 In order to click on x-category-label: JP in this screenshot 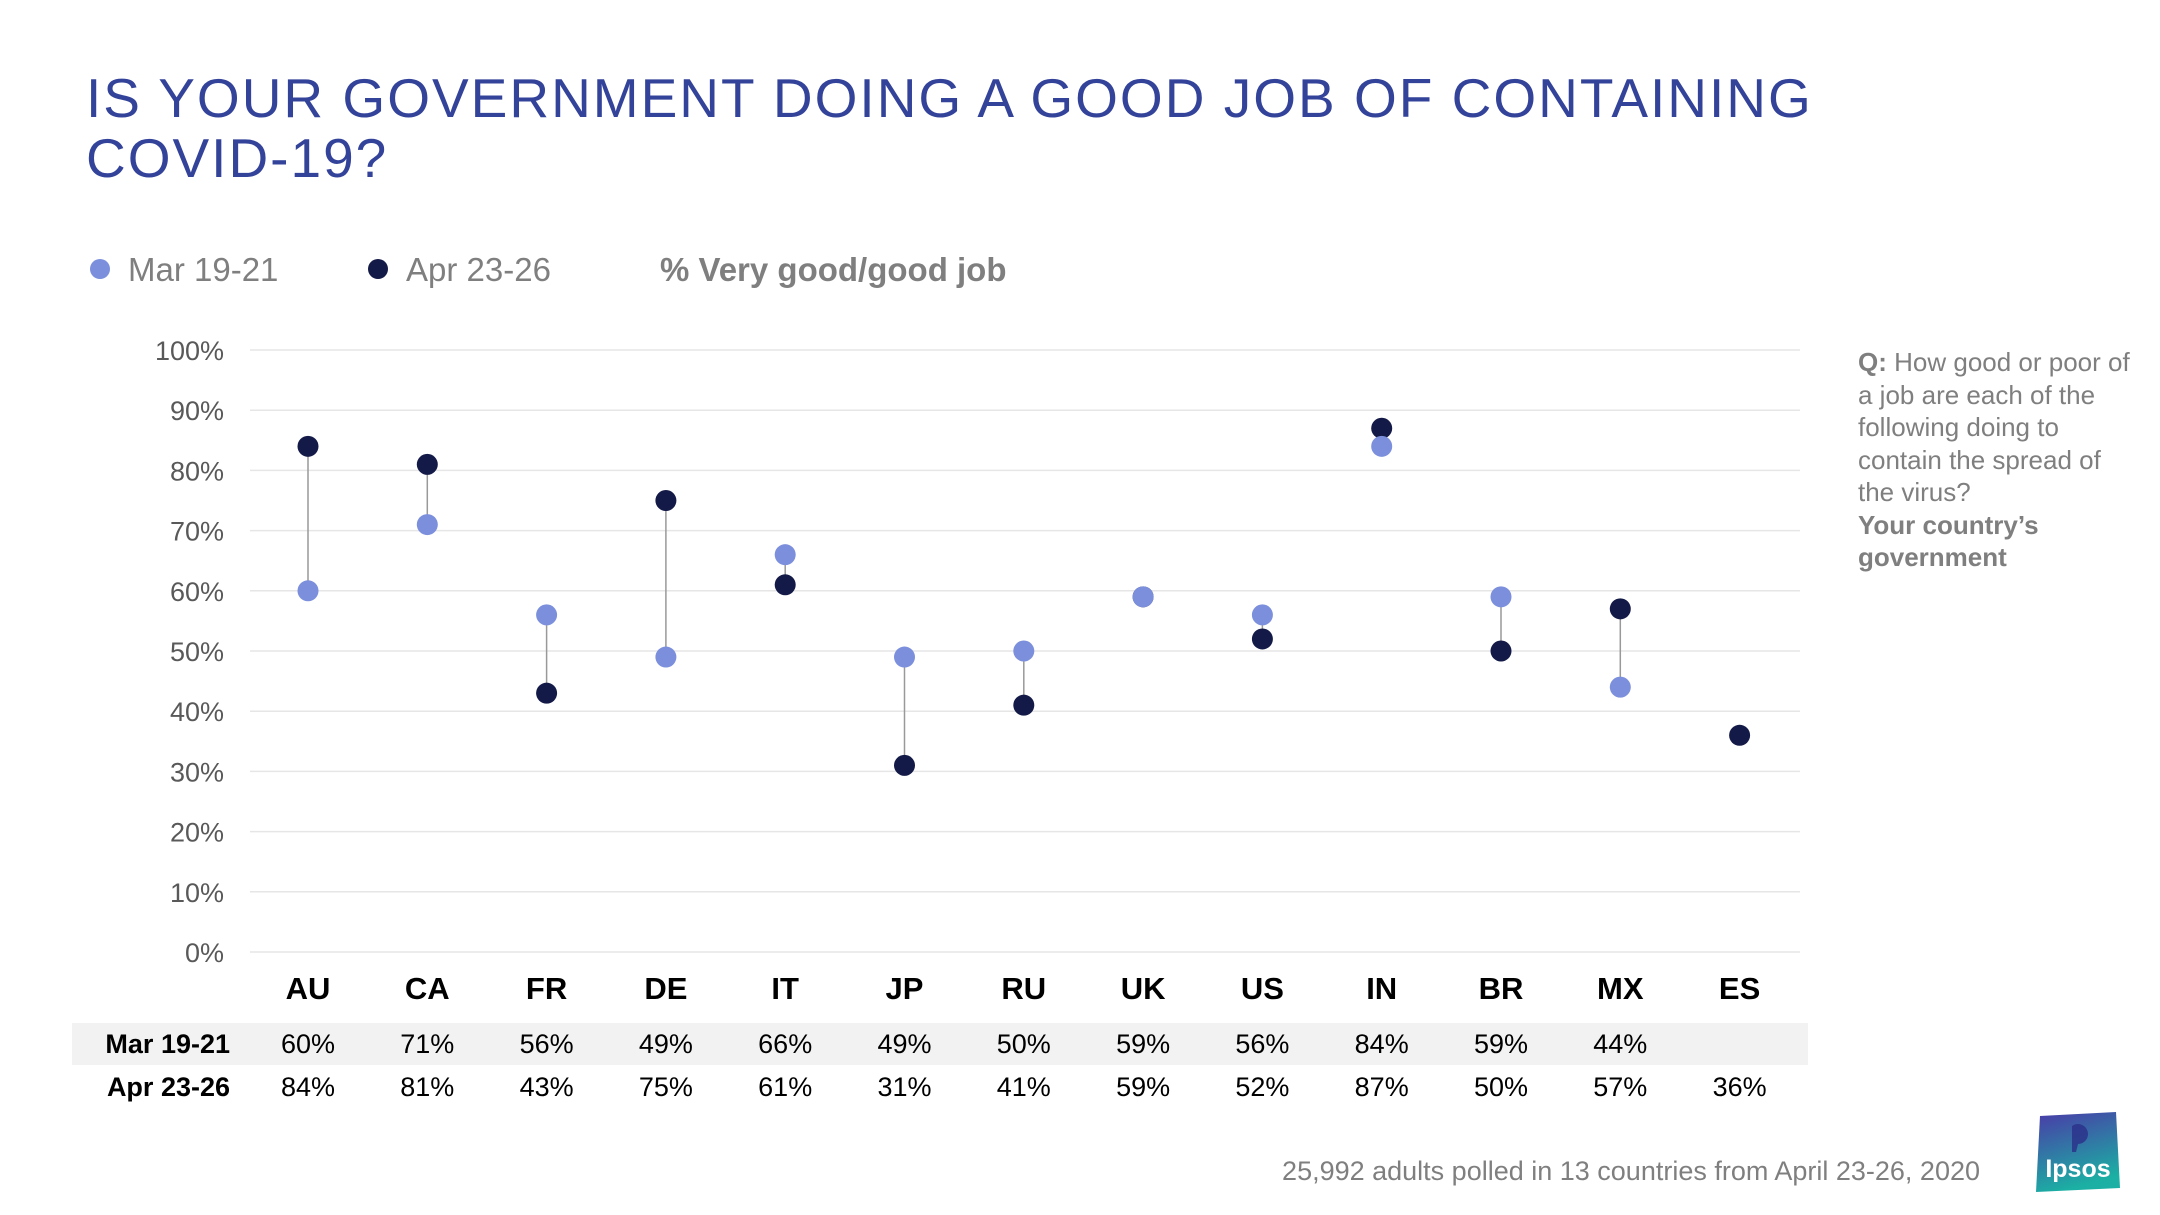, I will do `click(905, 985)`.